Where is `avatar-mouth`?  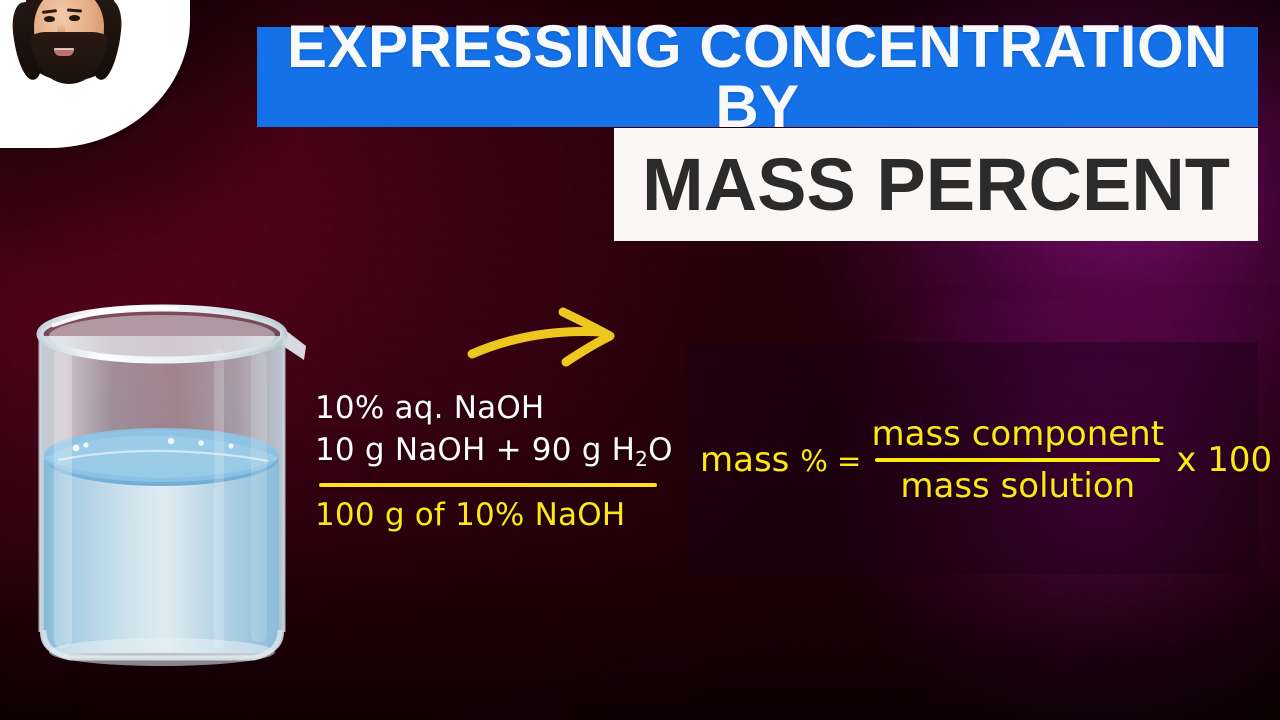 avatar-mouth is located at coordinates (64, 52).